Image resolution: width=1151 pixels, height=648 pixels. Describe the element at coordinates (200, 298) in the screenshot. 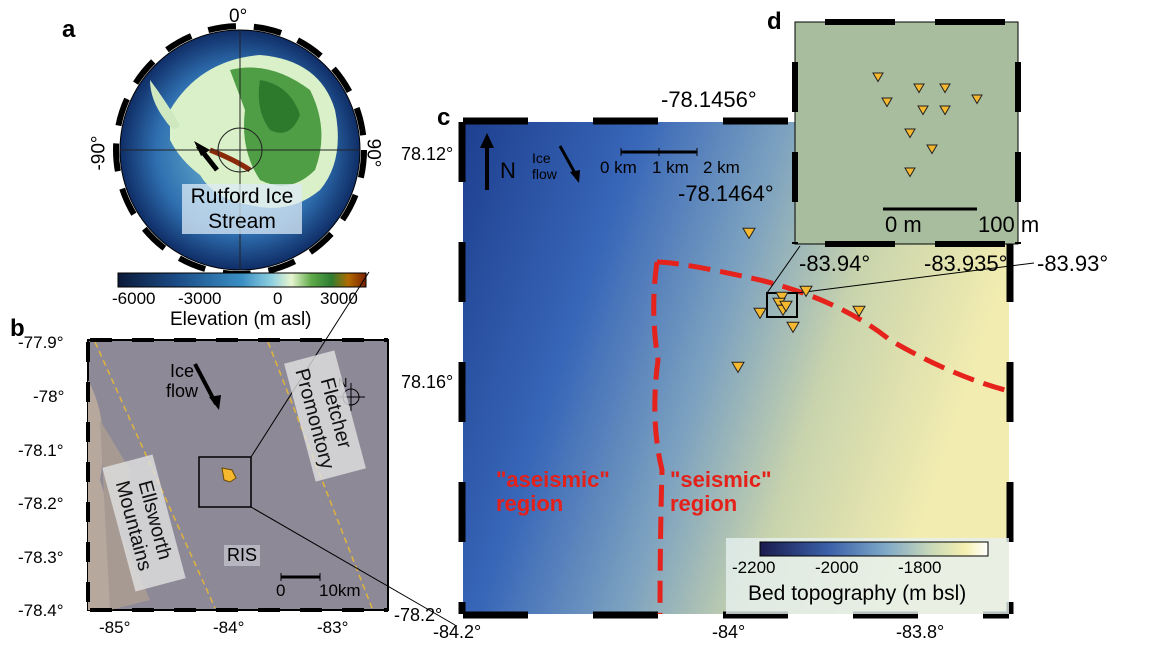

I see `elev-tick-2: -3000` at that location.